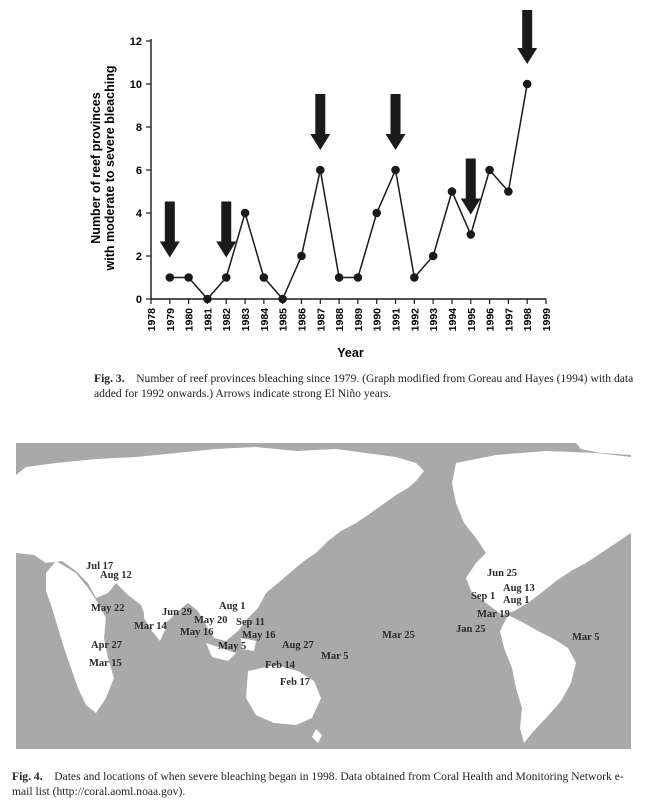 The width and height of the screenshot is (649, 812). What do you see at coordinates (96, 167) in the screenshot?
I see `y-axis-title-line: Number of reef provinces` at bounding box center [96, 167].